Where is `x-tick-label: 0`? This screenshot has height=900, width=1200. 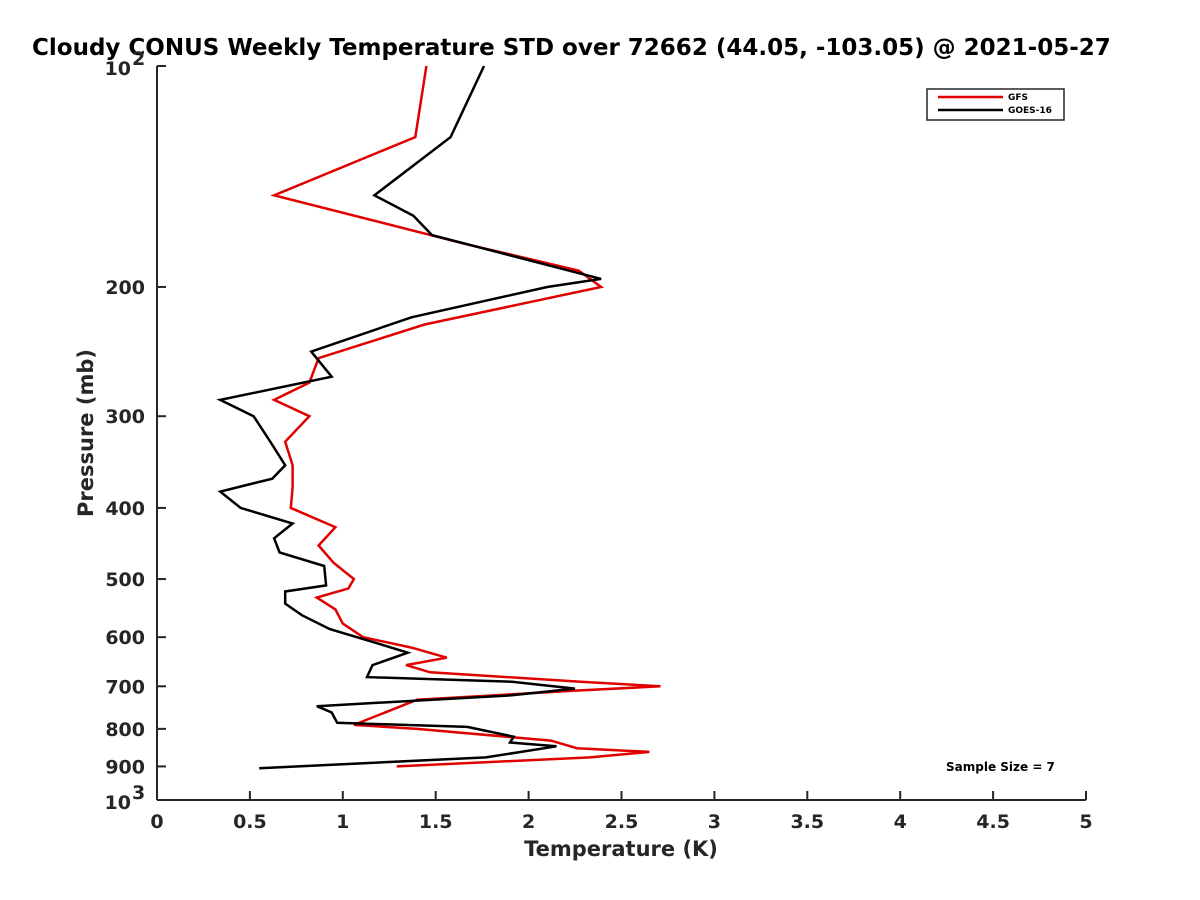
x-tick-label: 0 is located at coordinates (156, 822).